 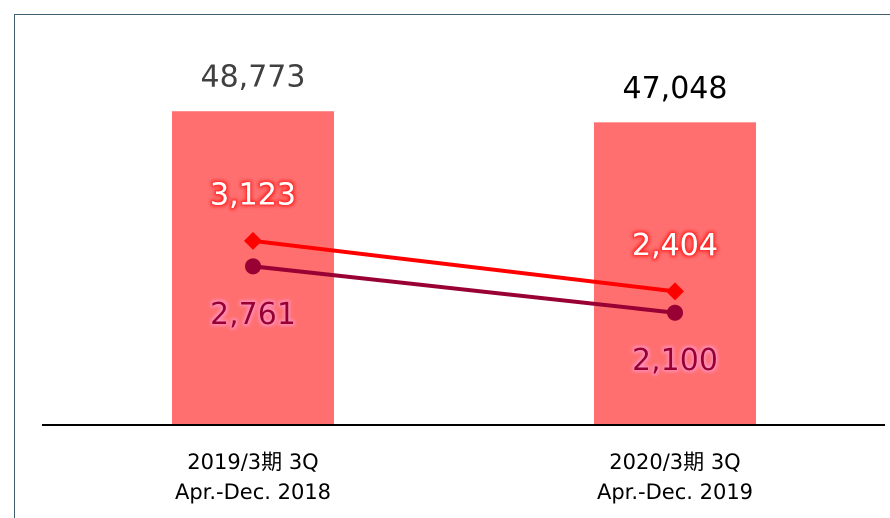 What do you see at coordinates (253, 492) in the screenshot?
I see `x-category-label: Apr.-Dec. 2018` at bounding box center [253, 492].